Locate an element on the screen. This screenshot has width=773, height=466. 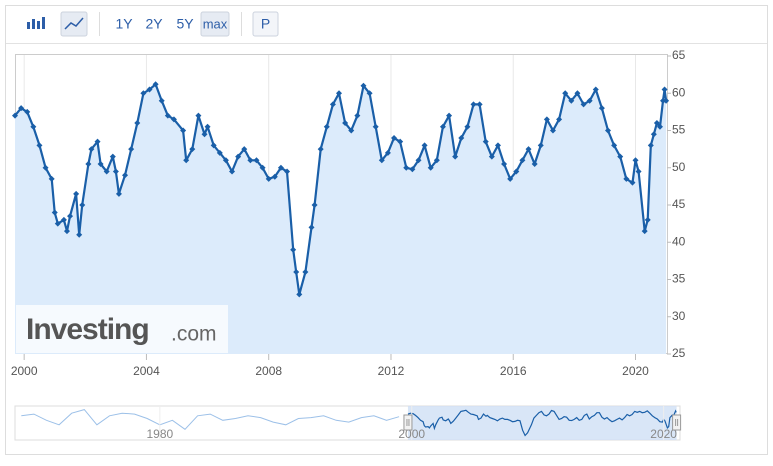
x-tick-label: 2020 is located at coordinates (635, 371).